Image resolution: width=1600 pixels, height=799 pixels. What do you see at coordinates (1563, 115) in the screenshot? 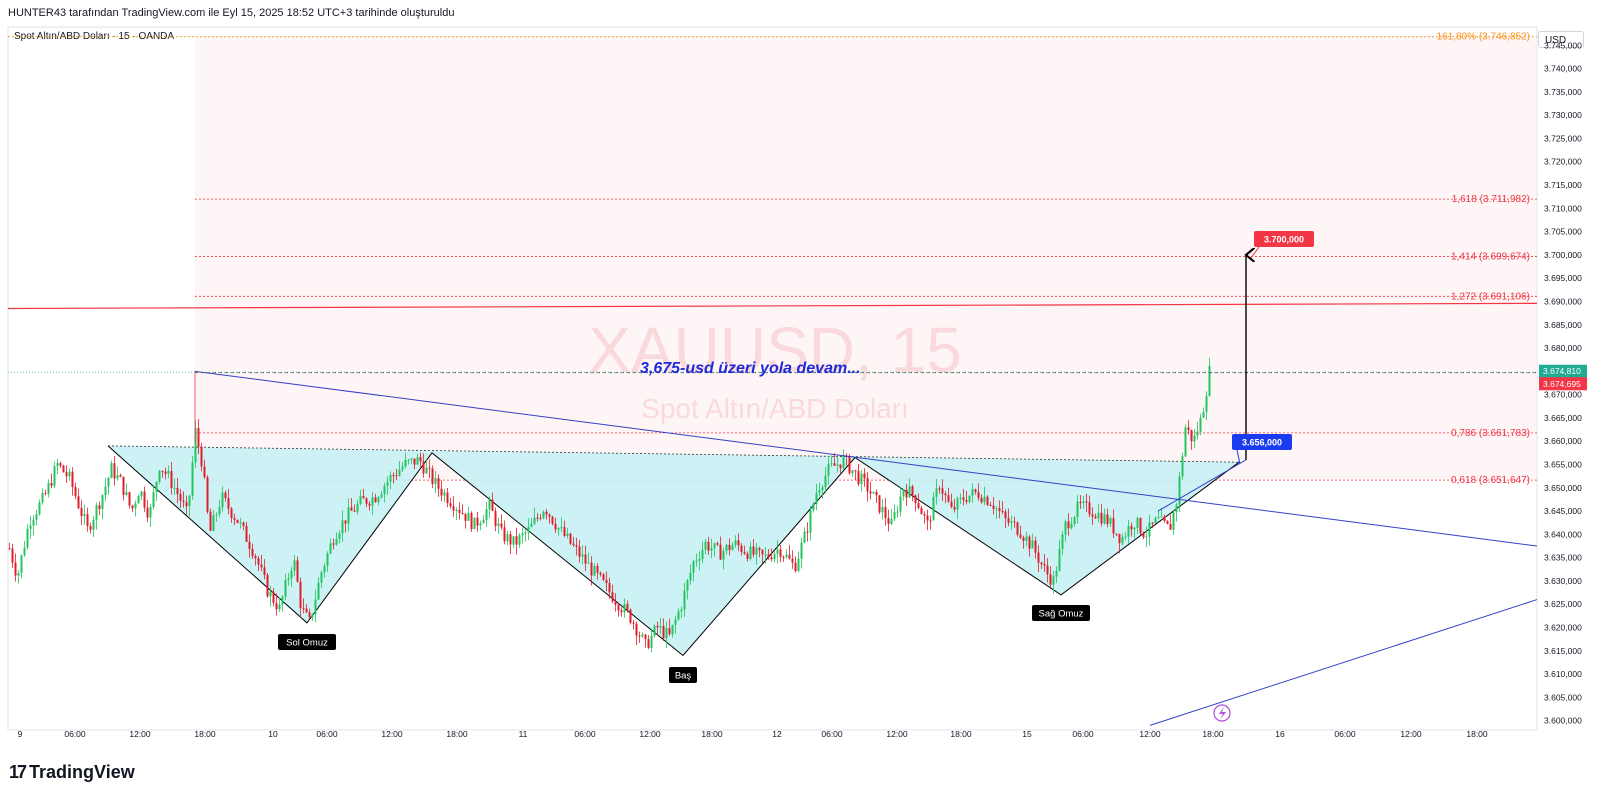
I see `price-tick-label: 3.730,000` at bounding box center [1563, 115].